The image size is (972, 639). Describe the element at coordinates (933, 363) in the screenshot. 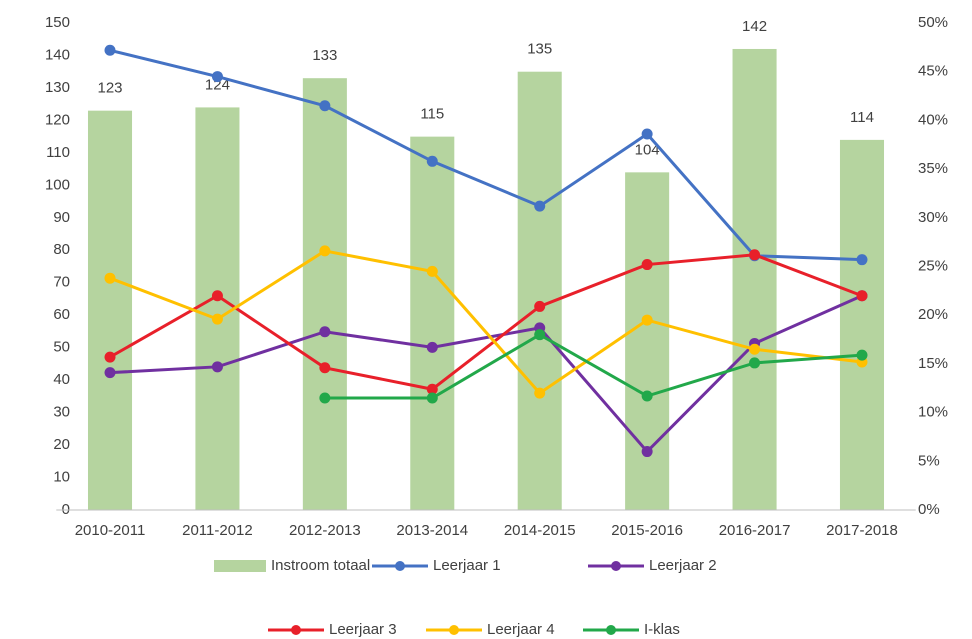

I see `y2-tick-label: 15%` at that location.